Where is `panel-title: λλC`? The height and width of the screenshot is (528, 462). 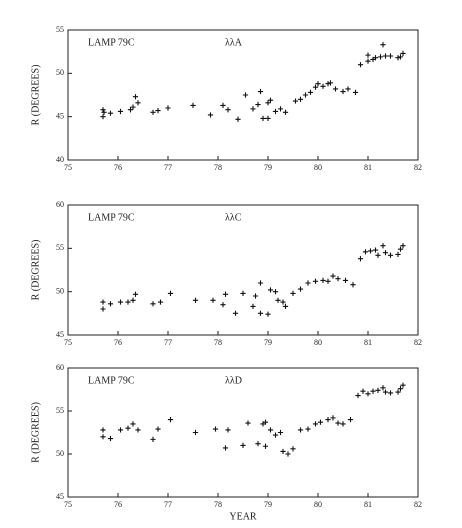
panel-title: λλC is located at coordinates (233, 217).